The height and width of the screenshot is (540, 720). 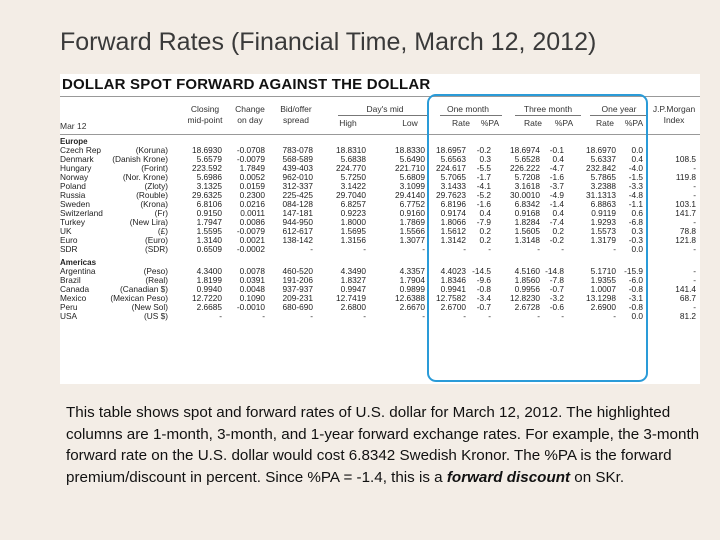 What do you see at coordinates (76, 168) in the screenshot?
I see `cell-country: Hungary` at bounding box center [76, 168].